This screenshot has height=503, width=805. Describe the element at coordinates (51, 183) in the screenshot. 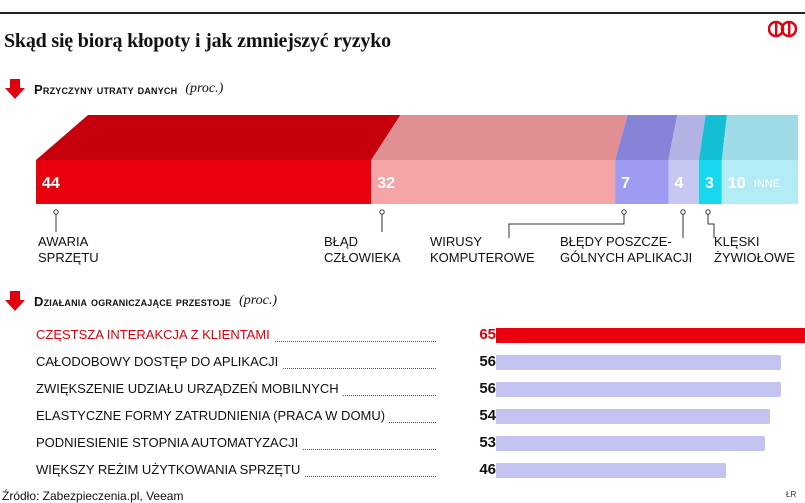

I see `segment-value-label: 44` at that location.